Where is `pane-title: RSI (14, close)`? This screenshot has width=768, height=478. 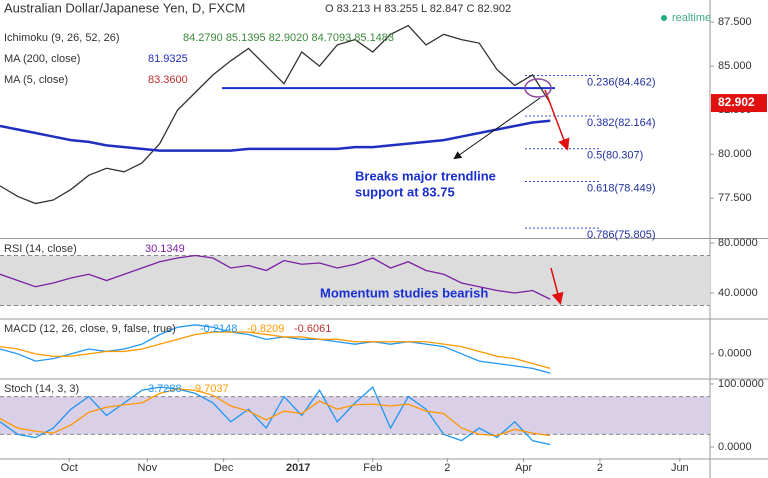
pane-title: RSI (14, close) is located at coordinates (40, 249).